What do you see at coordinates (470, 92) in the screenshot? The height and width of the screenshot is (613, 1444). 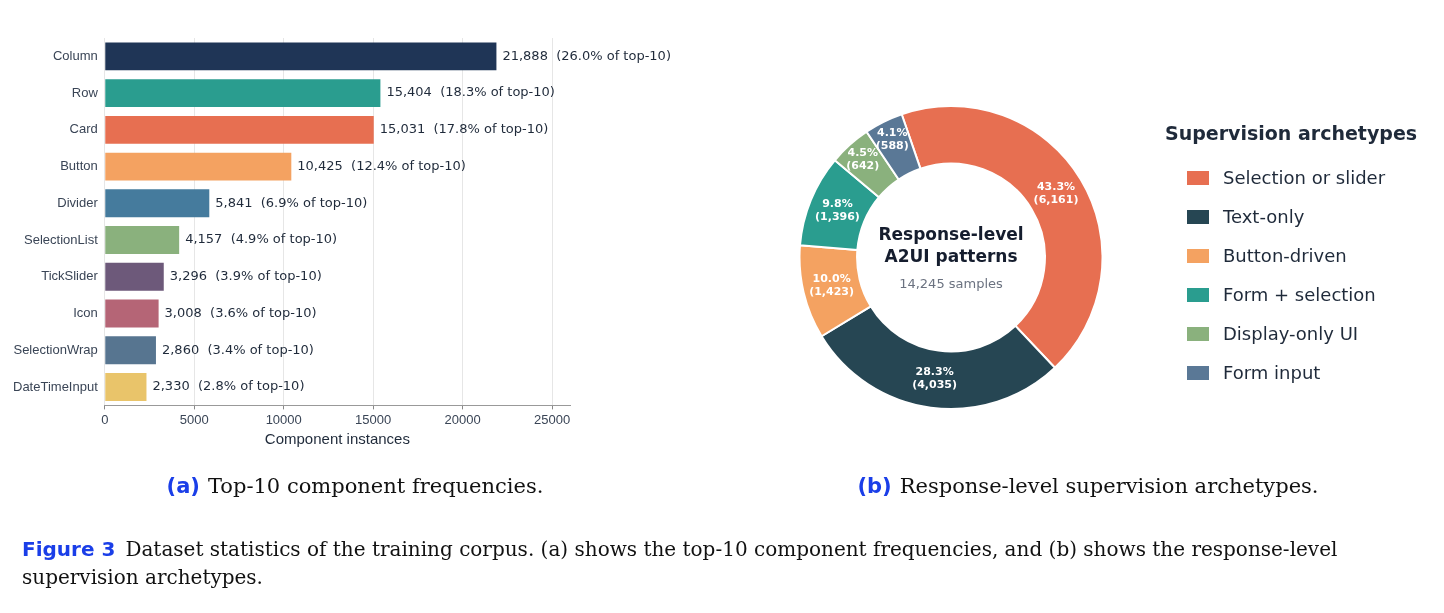 I see `data-label: 15,404 (18.3% of top-10)` at bounding box center [470, 92].